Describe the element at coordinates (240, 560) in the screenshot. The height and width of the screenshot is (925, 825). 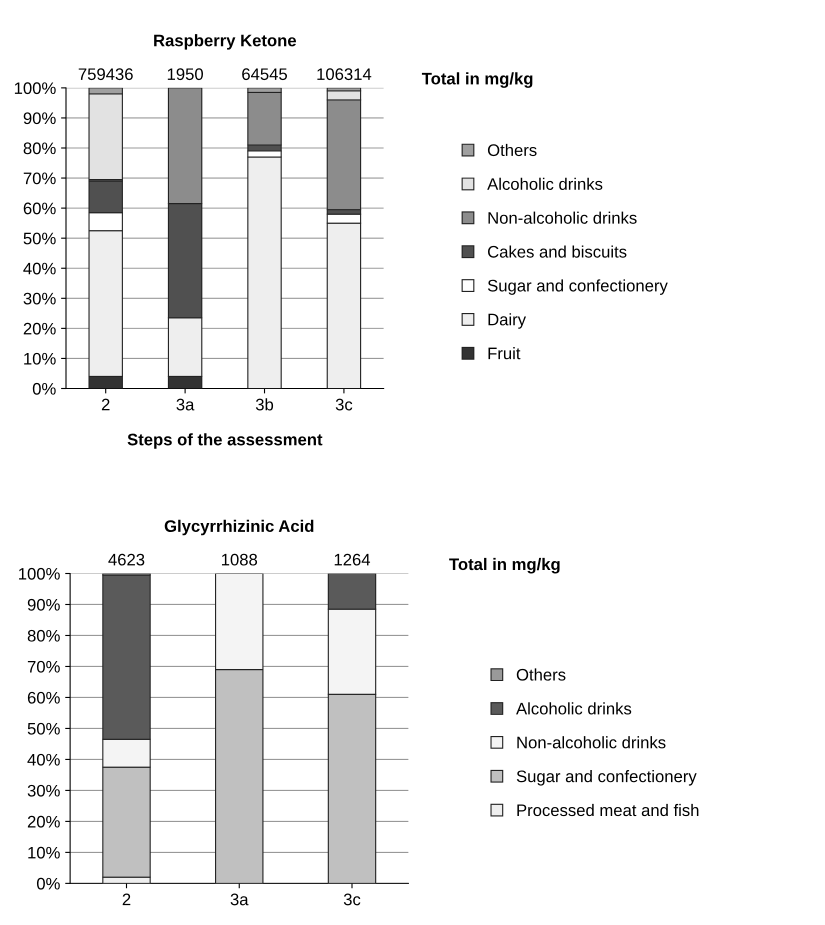
I see `annotation: 1088` at that location.